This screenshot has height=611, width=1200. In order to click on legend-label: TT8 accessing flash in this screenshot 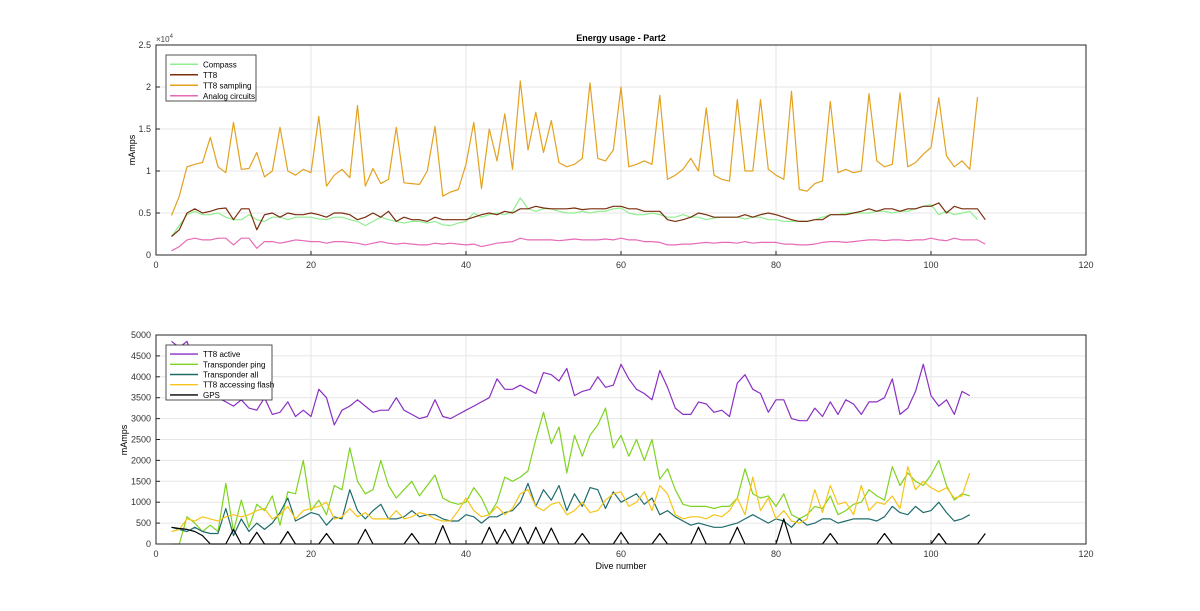, I will do `click(238, 385)`.